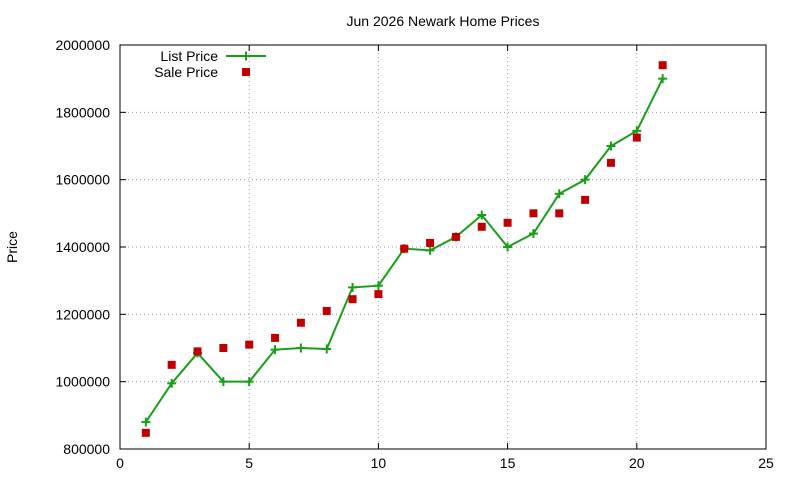 The width and height of the screenshot is (800, 480). I want to click on x-tick-label: 0, so click(120, 463).